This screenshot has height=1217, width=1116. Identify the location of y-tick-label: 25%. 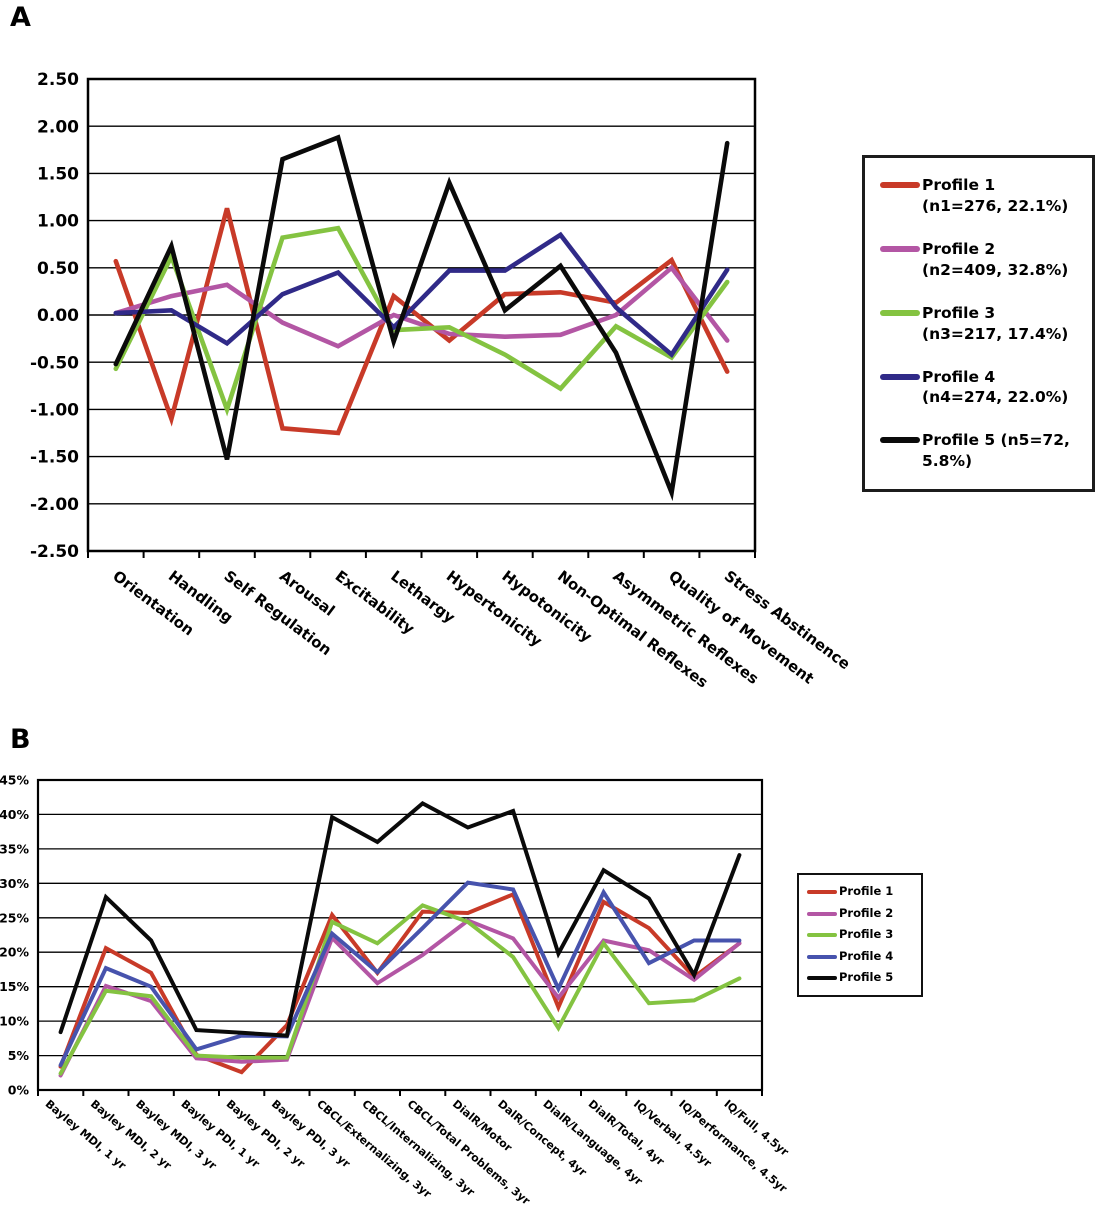
(14, 917).